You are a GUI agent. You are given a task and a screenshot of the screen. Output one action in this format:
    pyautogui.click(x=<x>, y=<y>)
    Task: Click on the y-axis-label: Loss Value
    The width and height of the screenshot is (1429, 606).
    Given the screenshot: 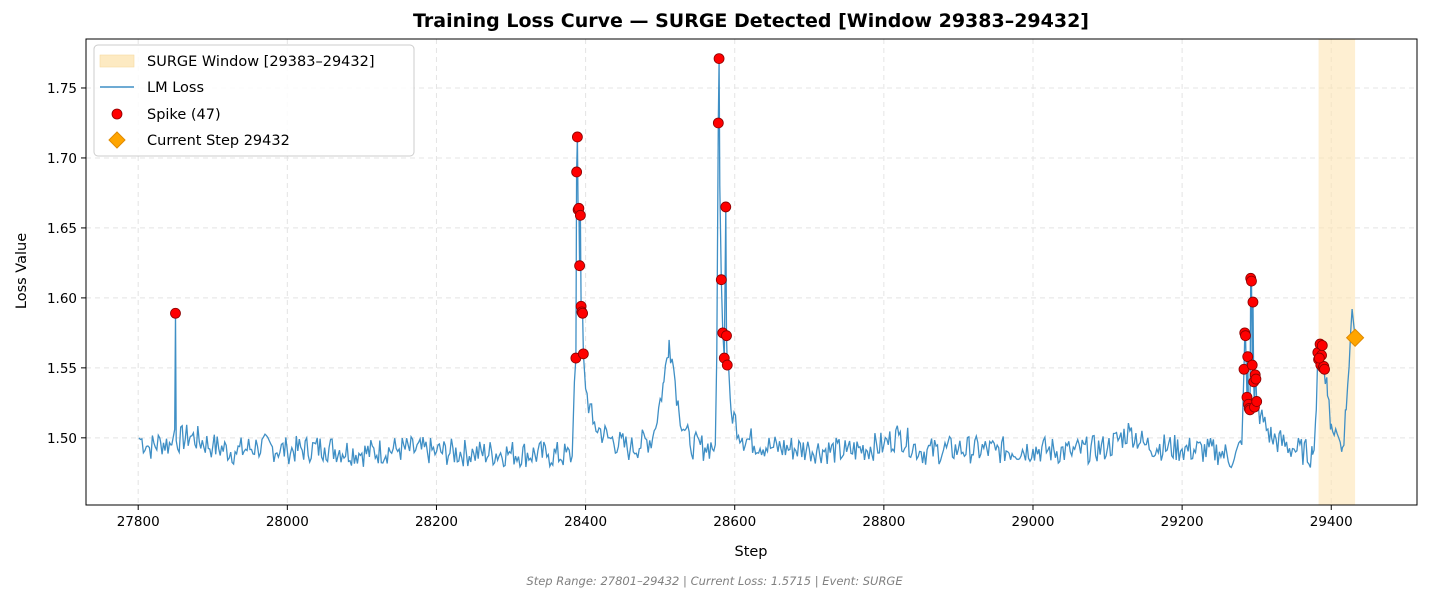 What is the action you would take?
    pyautogui.click(x=22, y=271)
    